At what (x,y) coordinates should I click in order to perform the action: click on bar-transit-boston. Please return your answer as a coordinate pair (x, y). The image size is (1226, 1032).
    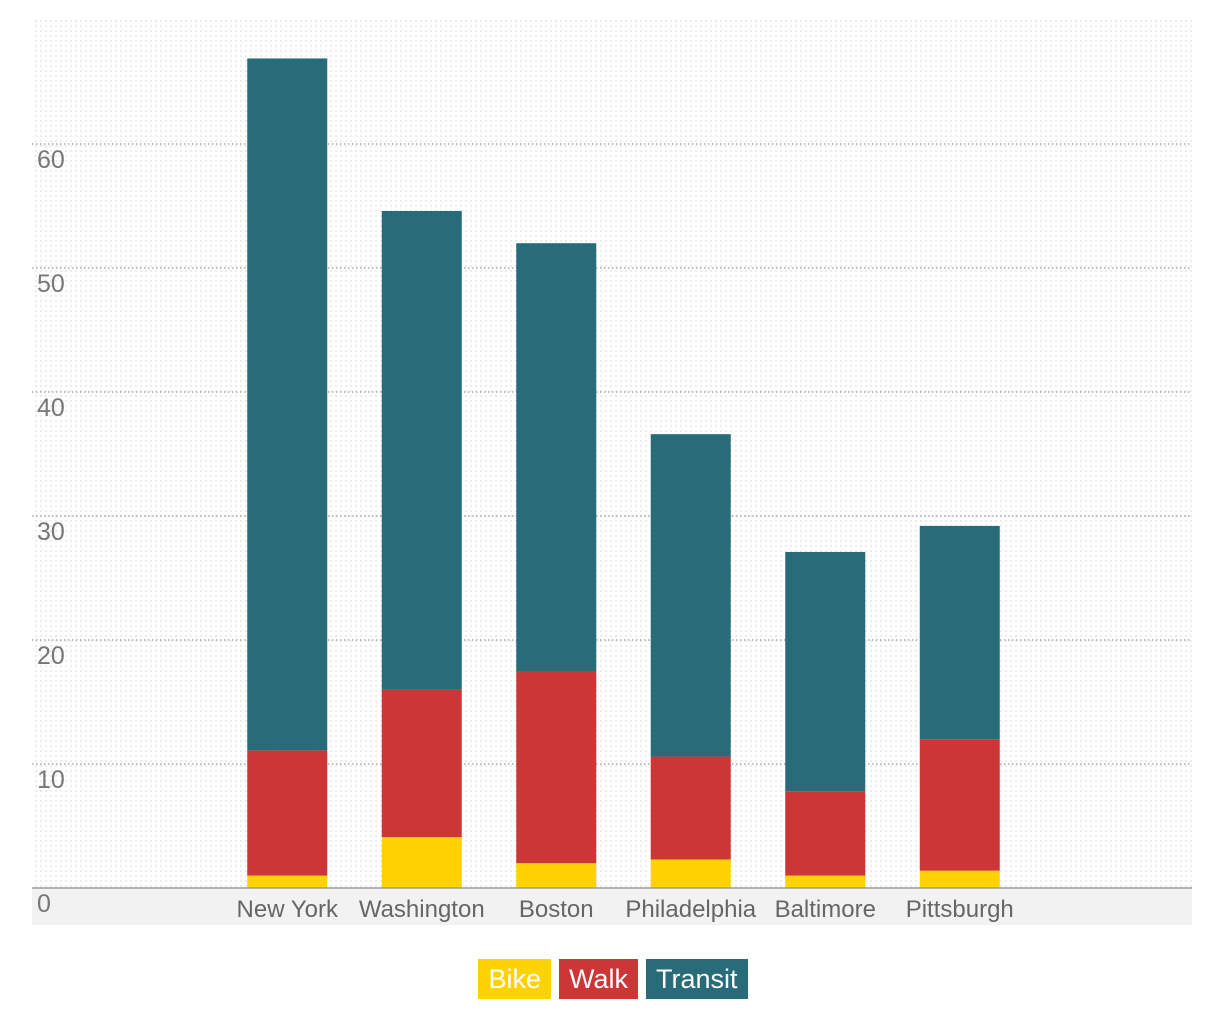
    Looking at the image, I should click on (556, 457).